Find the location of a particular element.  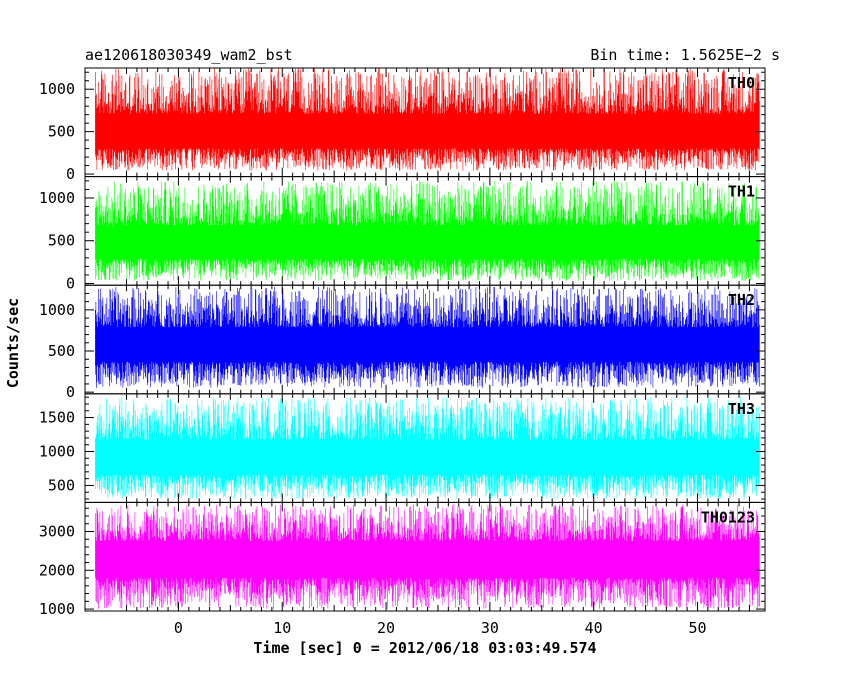

panel-frame is located at coordinates (425, 556).